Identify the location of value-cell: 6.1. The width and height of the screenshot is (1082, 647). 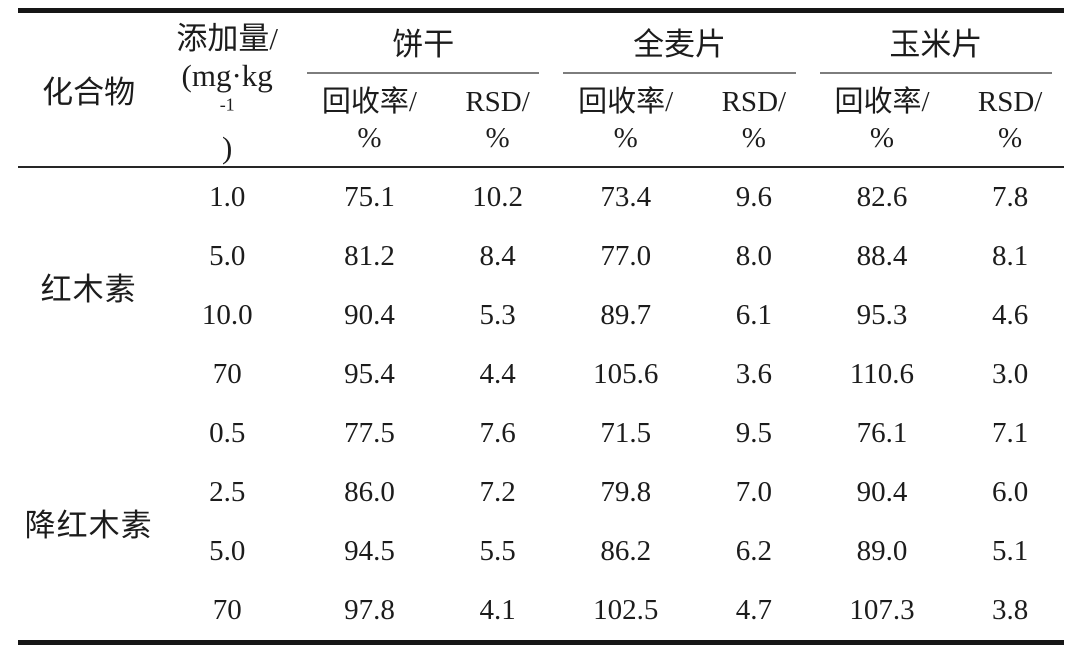
(753, 315).